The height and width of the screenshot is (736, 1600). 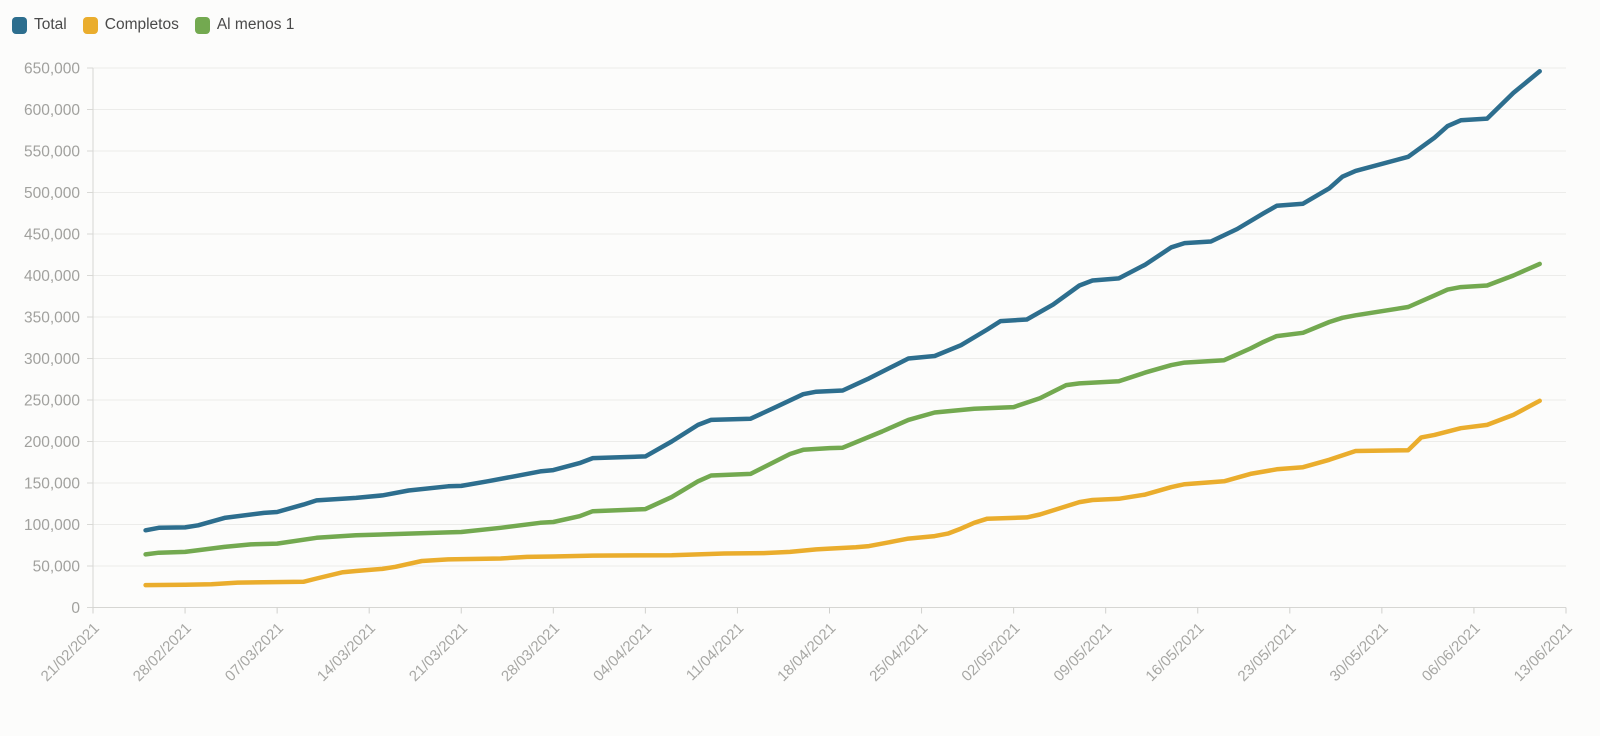 I want to click on y-axis-label: 50,000, so click(x=57, y=567).